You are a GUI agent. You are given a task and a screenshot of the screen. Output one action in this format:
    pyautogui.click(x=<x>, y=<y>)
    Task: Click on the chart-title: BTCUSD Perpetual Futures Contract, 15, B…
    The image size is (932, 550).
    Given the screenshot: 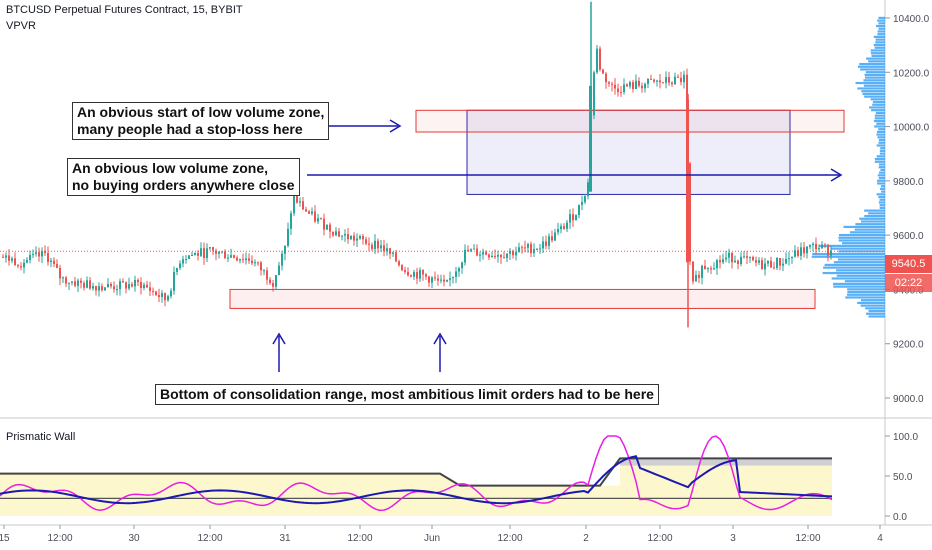 What is the action you would take?
    pyautogui.click(x=124, y=10)
    